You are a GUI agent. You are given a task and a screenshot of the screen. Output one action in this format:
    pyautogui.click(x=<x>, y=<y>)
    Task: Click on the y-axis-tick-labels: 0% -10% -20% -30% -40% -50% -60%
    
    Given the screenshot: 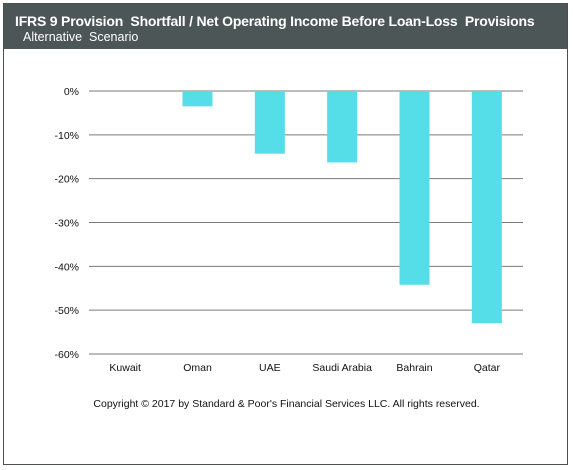 What is the action you would take?
    pyautogui.click(x=66, y=223)
    